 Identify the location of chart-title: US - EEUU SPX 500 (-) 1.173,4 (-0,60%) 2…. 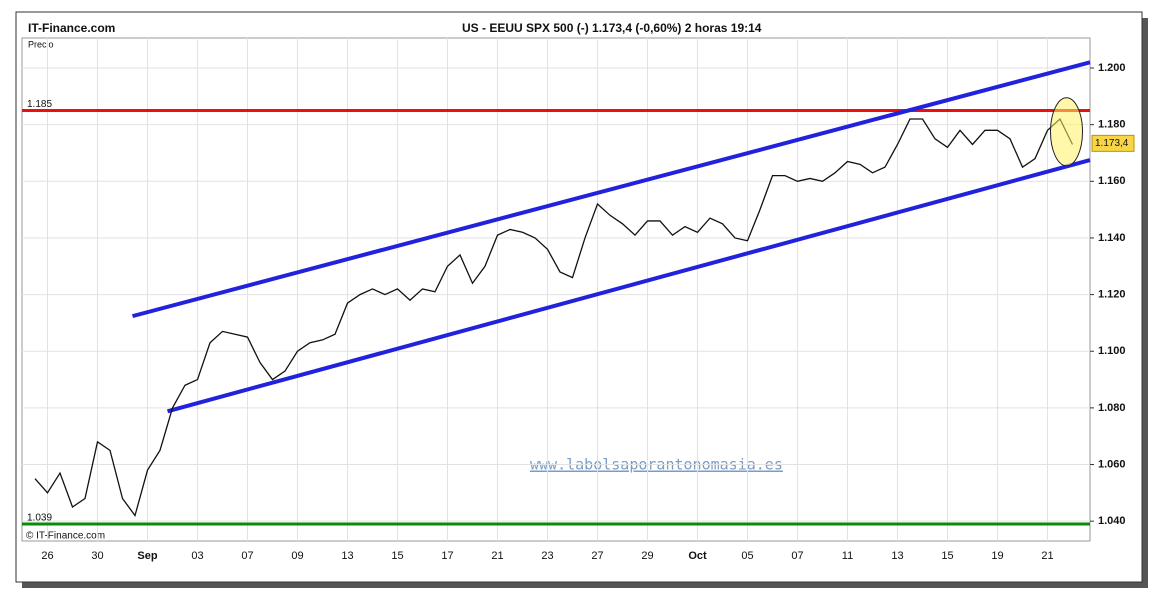
(612, 28).